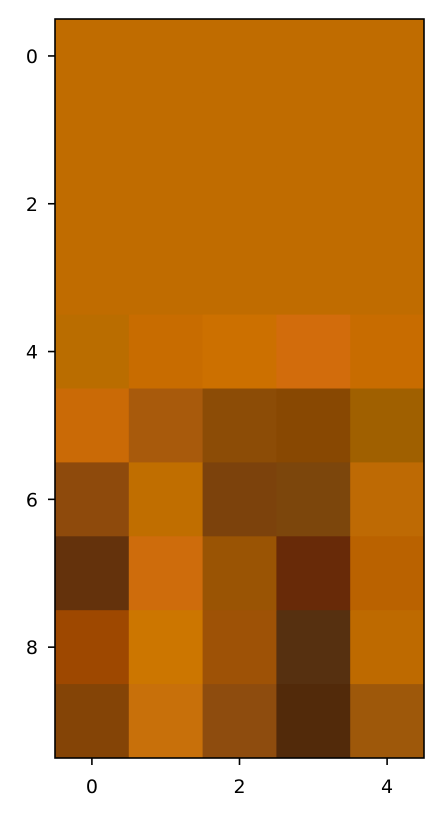 This screenshot has width=443, height=822. I want to click on y-axis: 0 2 4 6 8, so click(40, 352).